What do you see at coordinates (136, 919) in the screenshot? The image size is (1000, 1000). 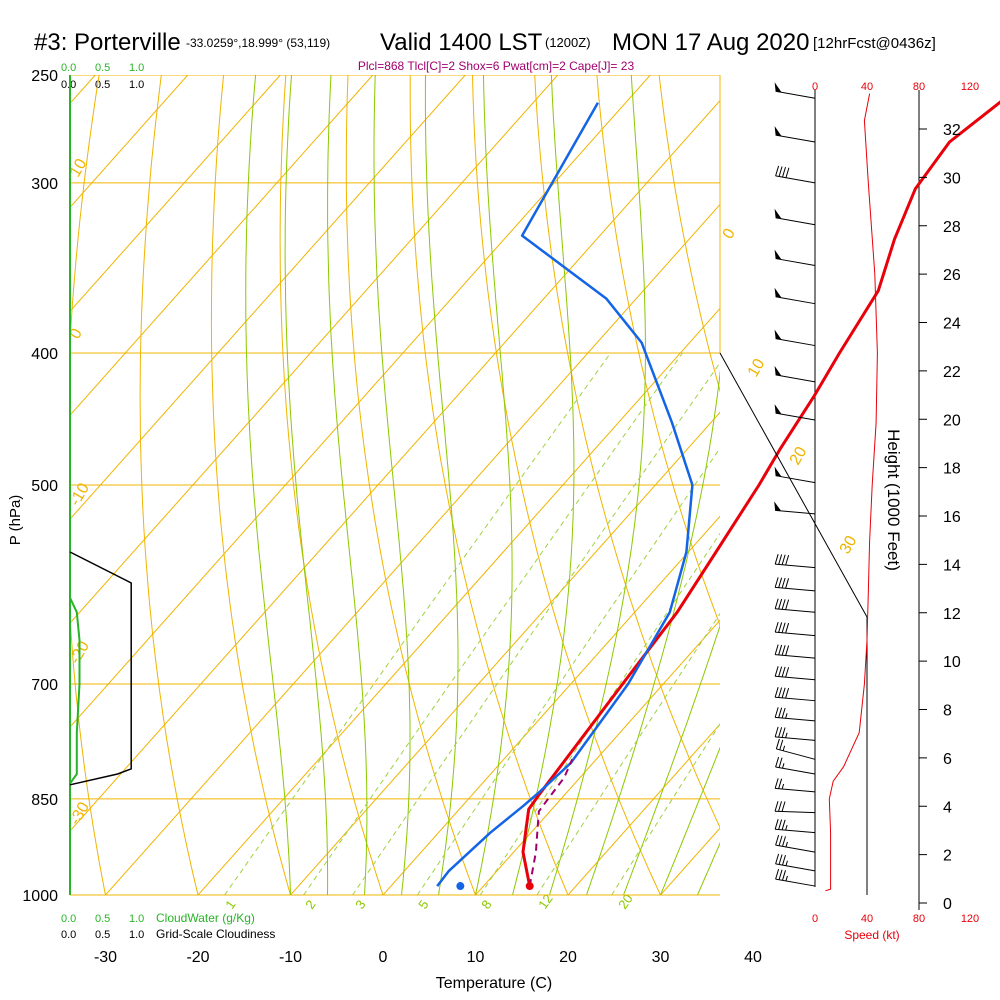 I see `cloud-scale-bottom-green-2: 1.0` at bounding box center [136, 919].